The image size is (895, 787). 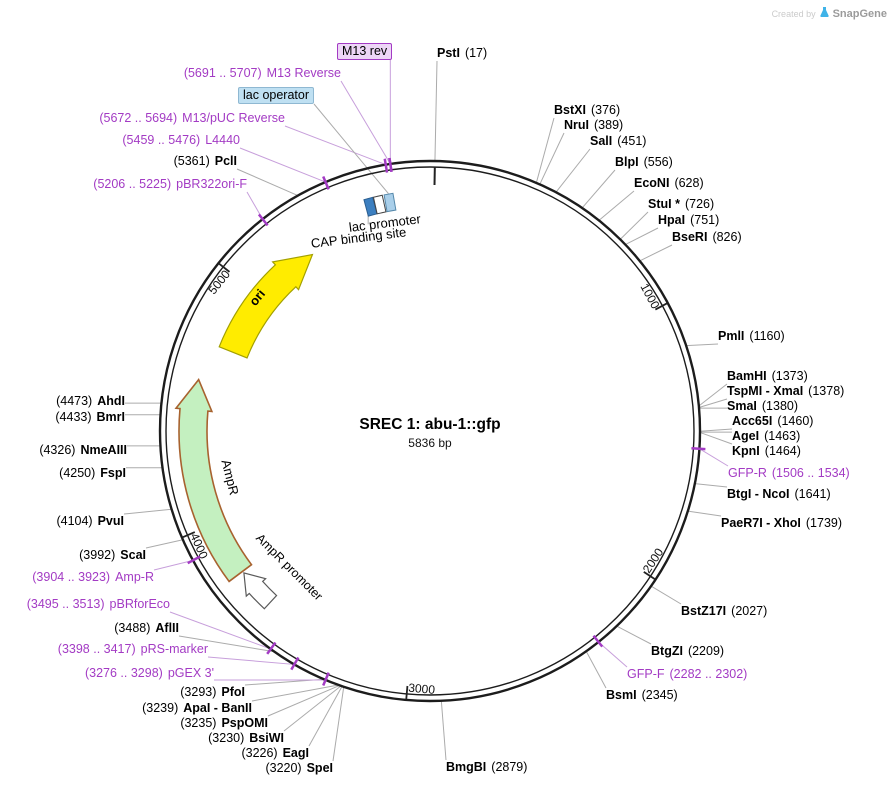 I want to click on site-label-nrui: NruI (389), so click(x=593, y=125).